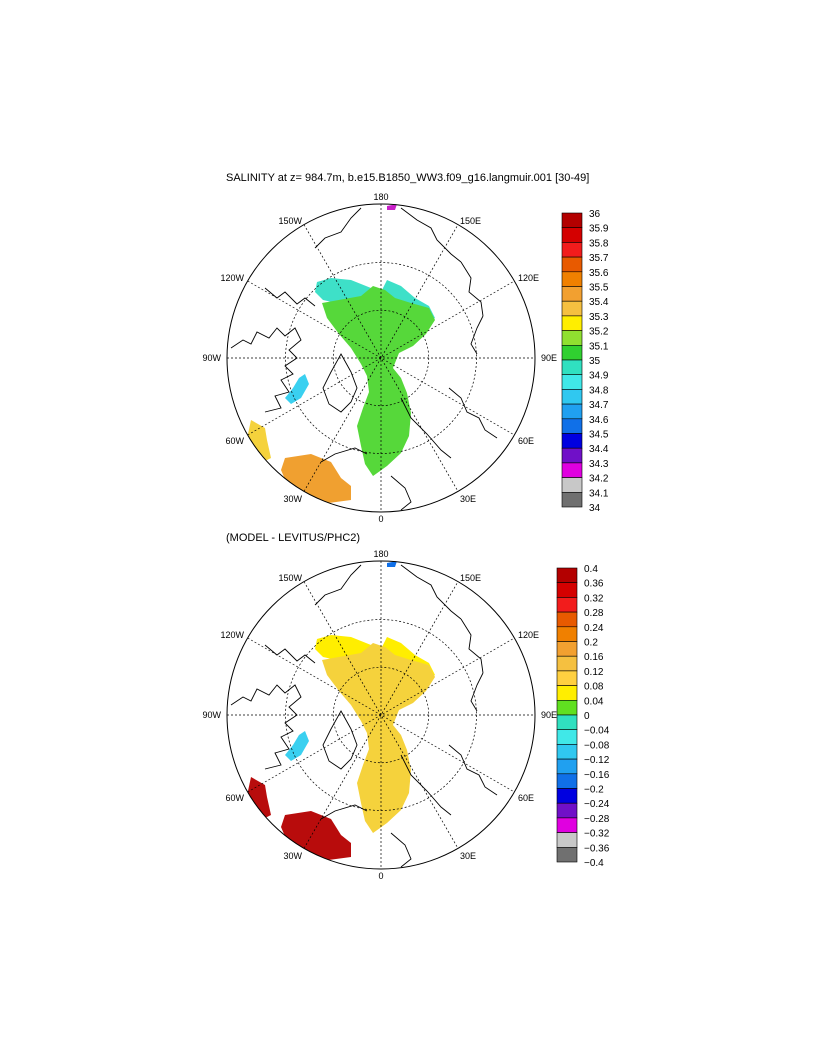  I want to click on colorbar-label: 35.2, so click(599, 332).